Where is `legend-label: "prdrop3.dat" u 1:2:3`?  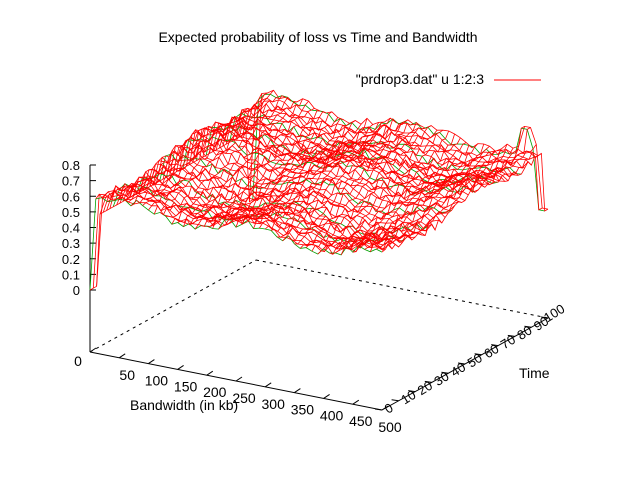
legend-label: "prdrop3.dat" u 1:2:3 is located at coordinates (420, 79).